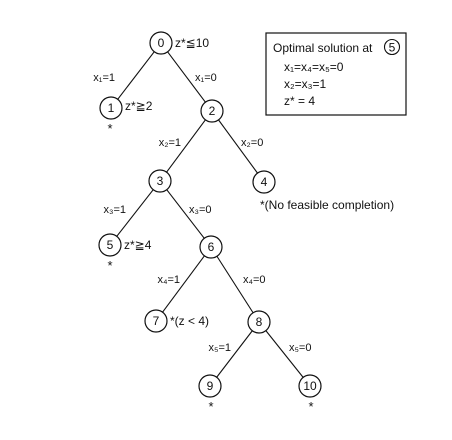  I want to click on edge-label-8-9: x₅=1, so click(220, 348).